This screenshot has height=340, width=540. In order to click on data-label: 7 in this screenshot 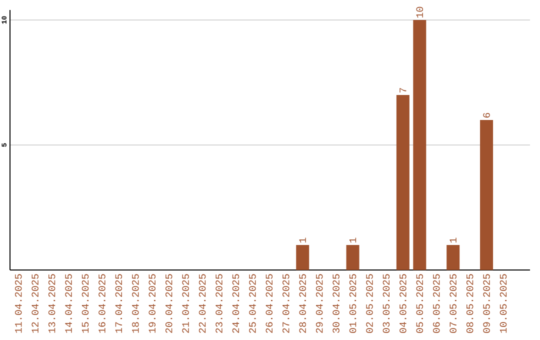, I will do `click(403, 90)`.